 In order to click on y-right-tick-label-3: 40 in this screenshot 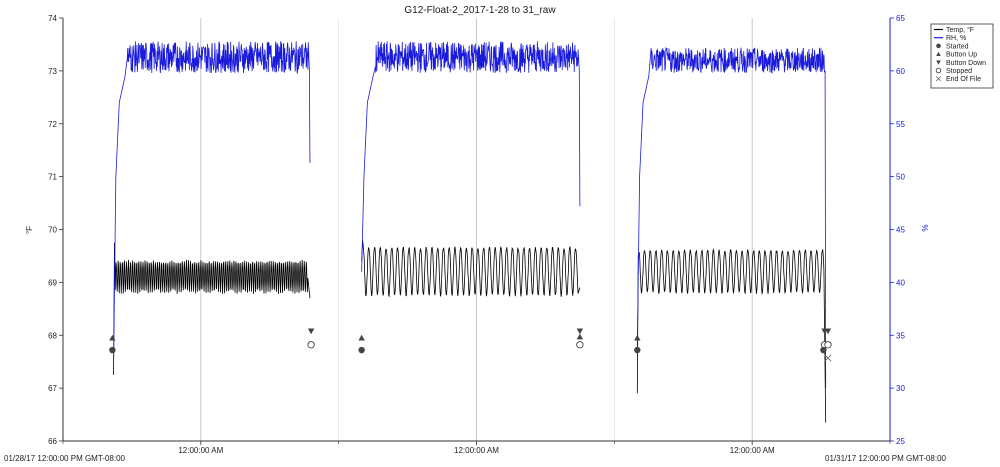, I will do `click(900, 282)`.